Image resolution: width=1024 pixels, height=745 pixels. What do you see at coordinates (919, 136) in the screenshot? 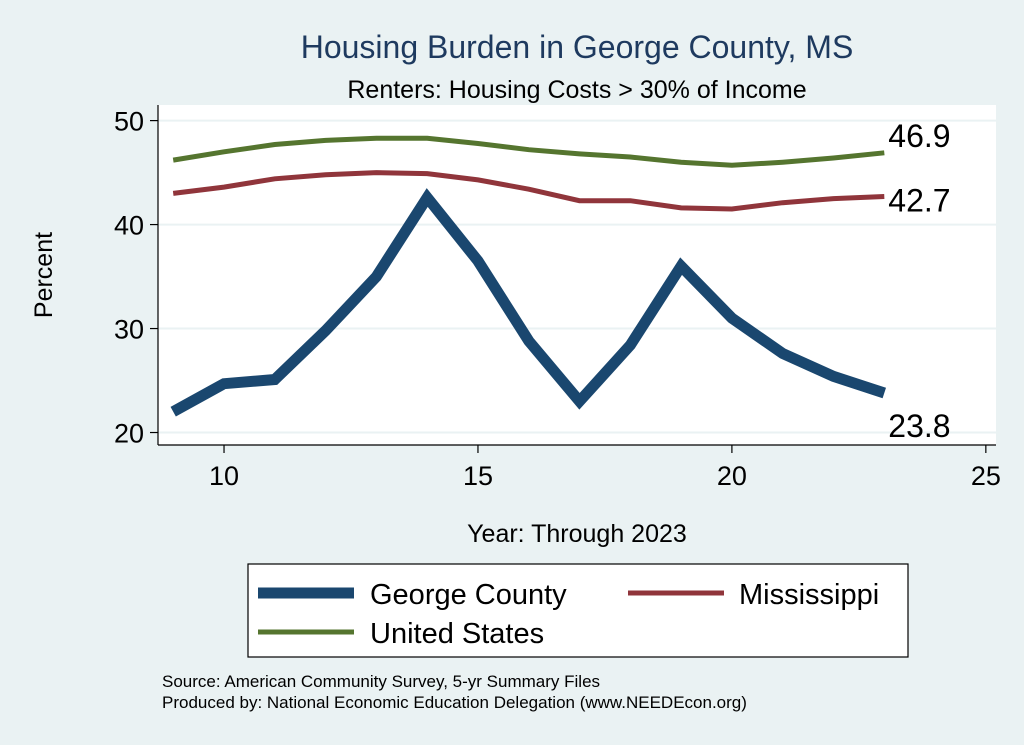
I see `end-label-united-states: 46.9` at bounding box center [919, 136].